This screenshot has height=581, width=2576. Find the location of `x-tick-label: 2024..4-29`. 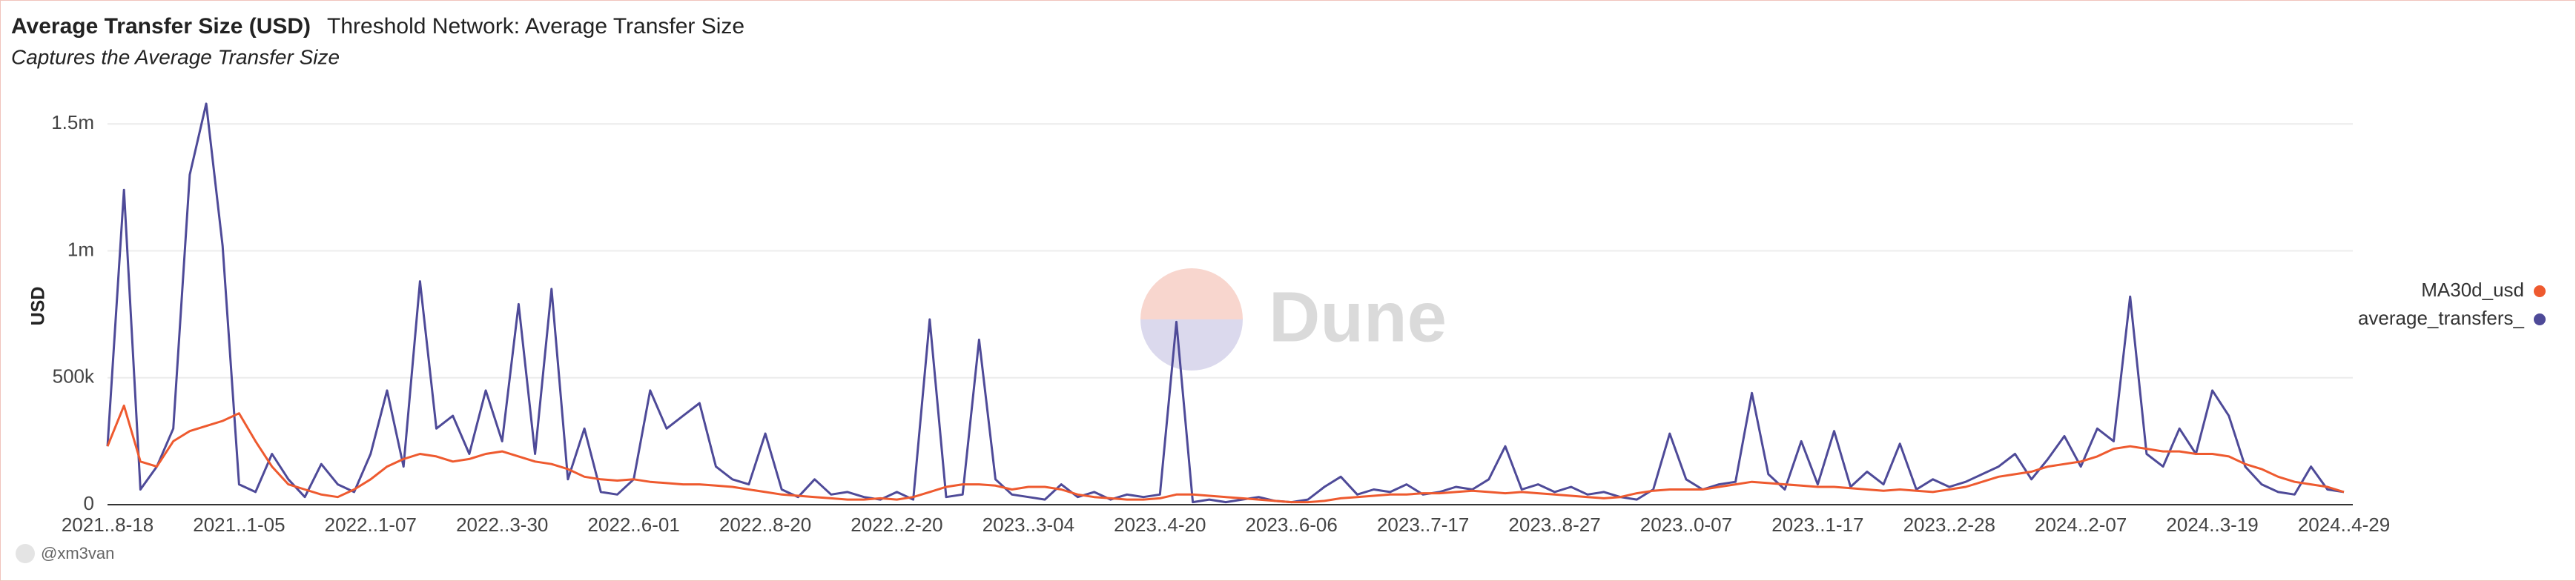

x-tick-label: 2024..4-29 is located at coordinates (2344, 525).